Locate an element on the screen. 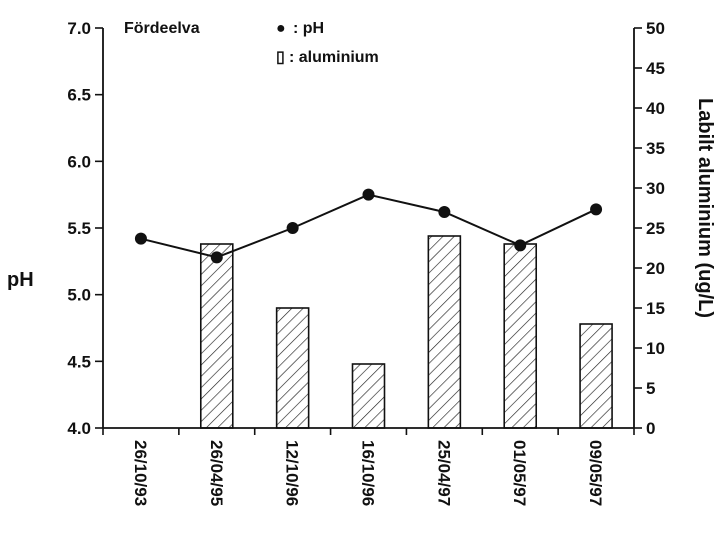  x-tick-label: 26/10/93 is located at coordinates (140, 473).